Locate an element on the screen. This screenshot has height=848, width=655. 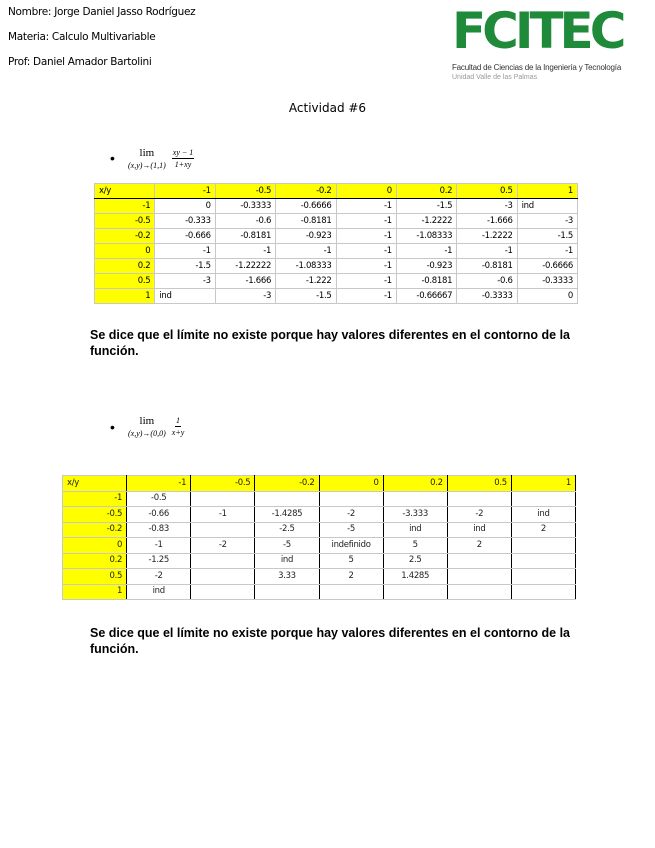
table-cell: -1.22222 is located at coordinates (245, 266).